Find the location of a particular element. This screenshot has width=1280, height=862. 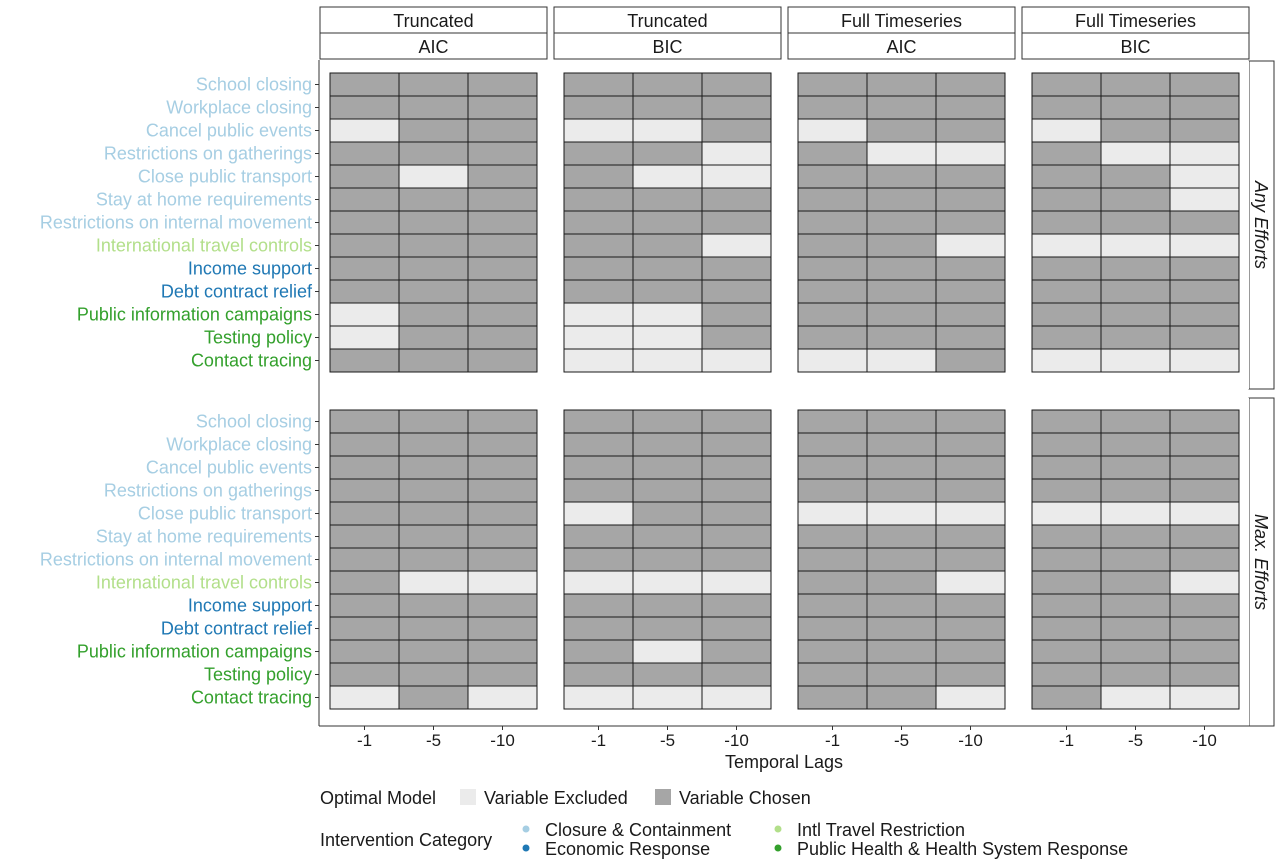

variable-label: Testing policy is located at coordinates (258, 338).